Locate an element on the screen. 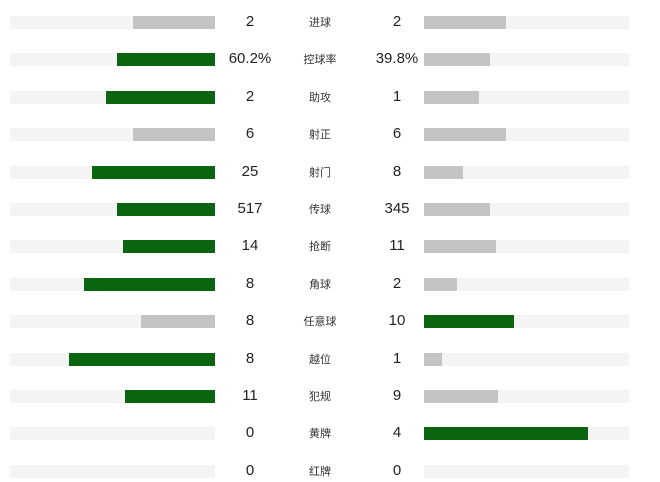 This screenshot has height=482, width=660. away-value: 10 is located at coordinates (397, 321).